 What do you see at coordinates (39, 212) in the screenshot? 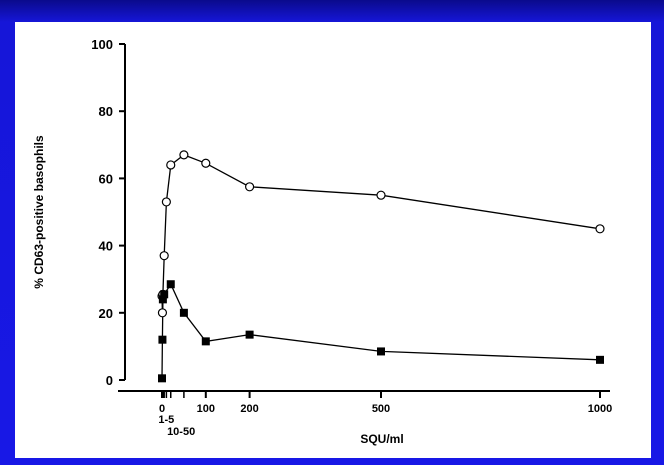
I see `y-axis-title: % CD63-positive basophils` at bounding box center [39, 212].